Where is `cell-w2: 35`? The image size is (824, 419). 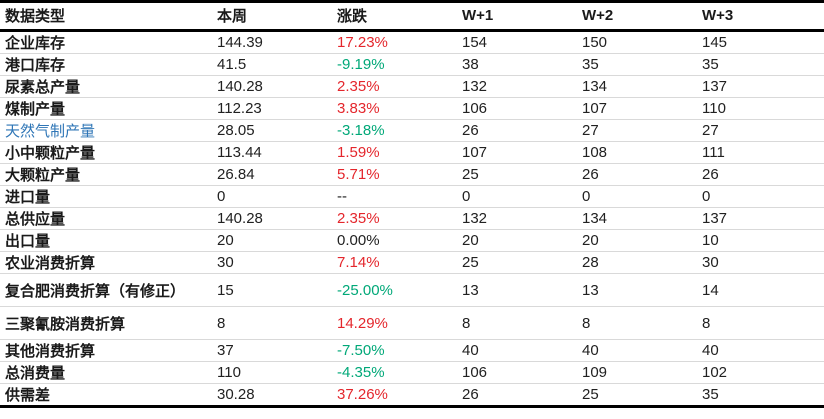
cell-w2: 35 is located at coordinates (590, 64).